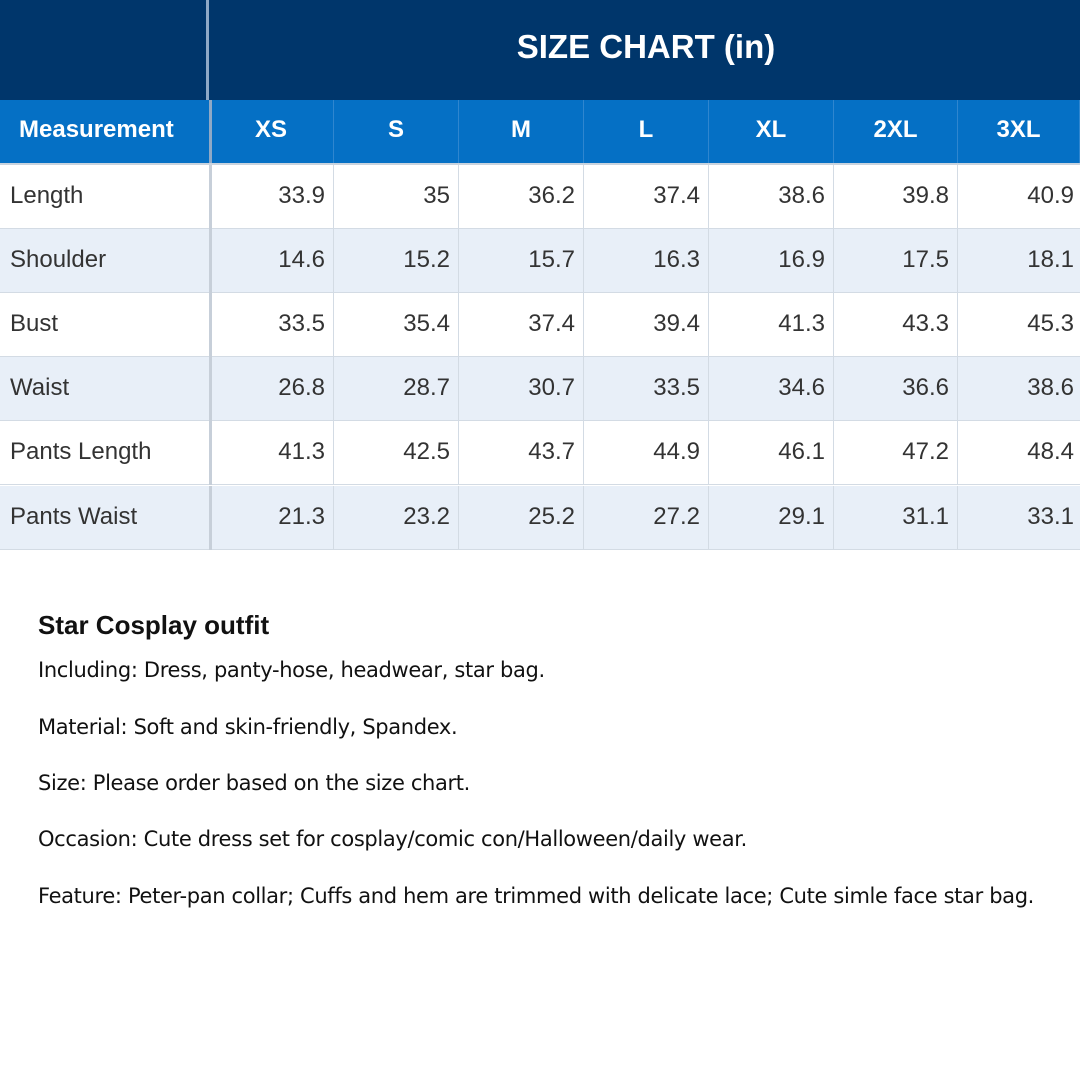 The image size is (1080, 1080). I want to click on row-label: Length, so click(106, 197).